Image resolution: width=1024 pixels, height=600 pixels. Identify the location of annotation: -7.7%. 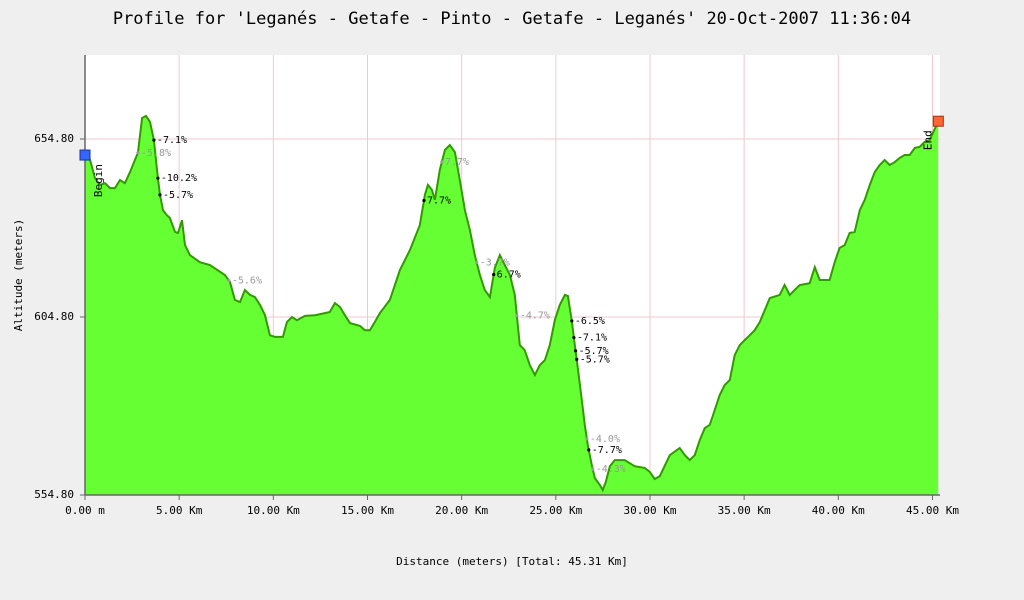
(607, 450).